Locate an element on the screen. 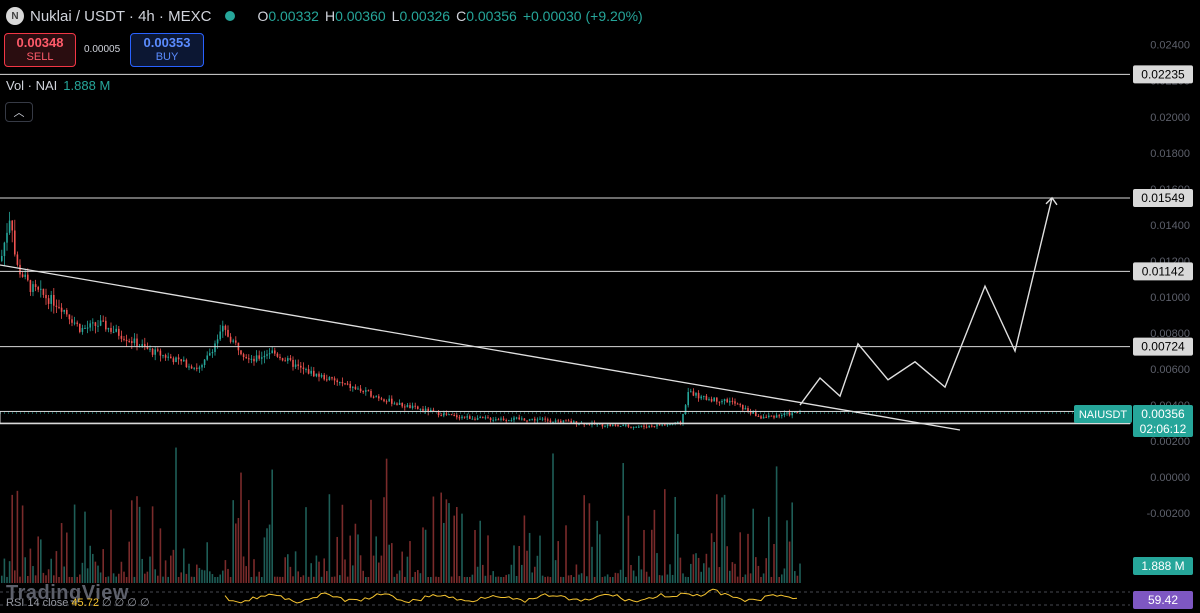 Image resolution: width=1200 pixels, height=613 pixels. rsi-legend-label: RSI 14 close is located at coordinates (37, 603).